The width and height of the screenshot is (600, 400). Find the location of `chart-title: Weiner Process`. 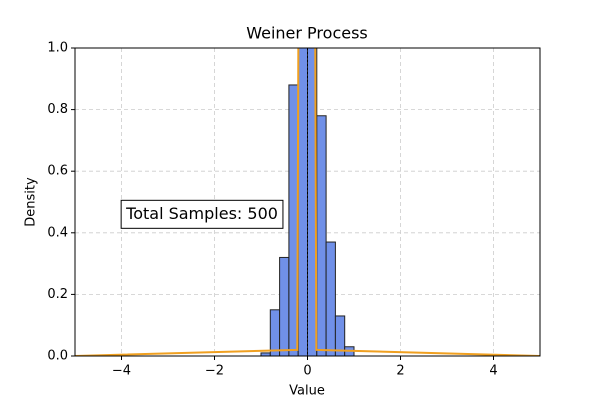

chart-title: Weiner Process is located at coordinates (307, 33).